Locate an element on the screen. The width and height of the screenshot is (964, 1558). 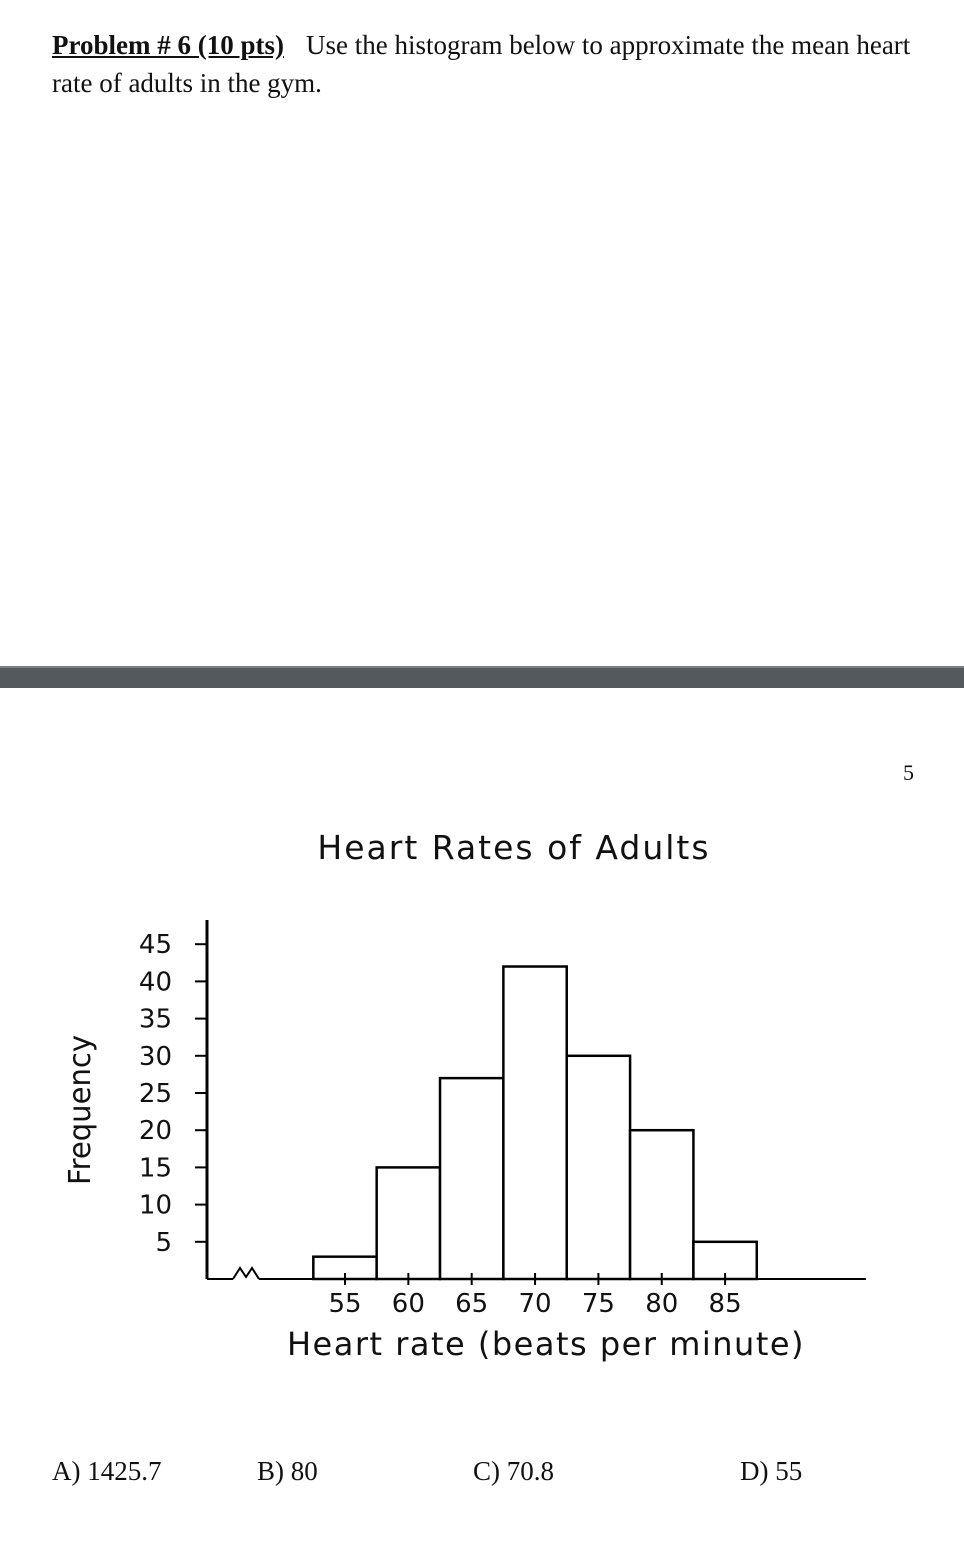
answer-a: A) 1425.7 is located at coordinates (107, 1471).